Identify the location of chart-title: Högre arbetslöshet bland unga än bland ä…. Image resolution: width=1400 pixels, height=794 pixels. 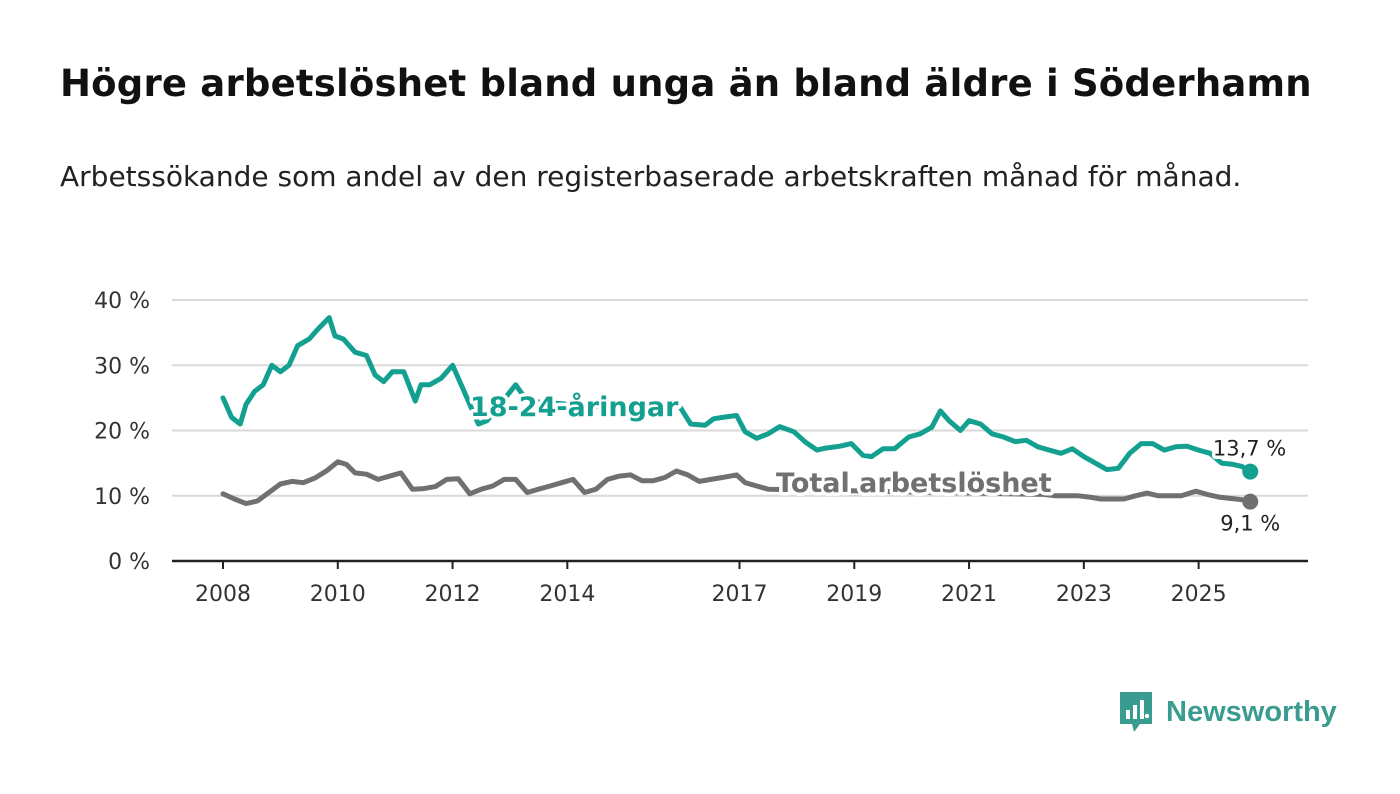
(686, 83).